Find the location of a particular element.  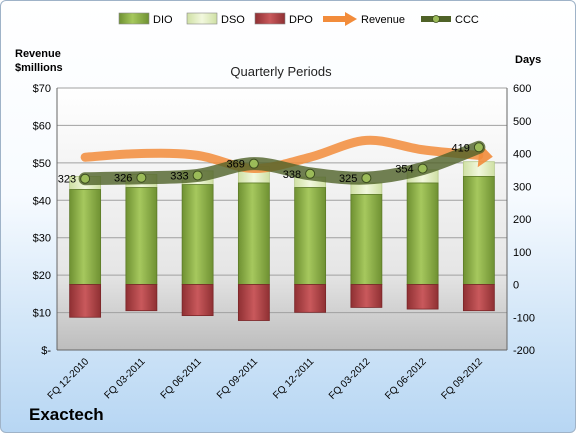

right-tick-label: 0 is located at coordinates (516, 286).